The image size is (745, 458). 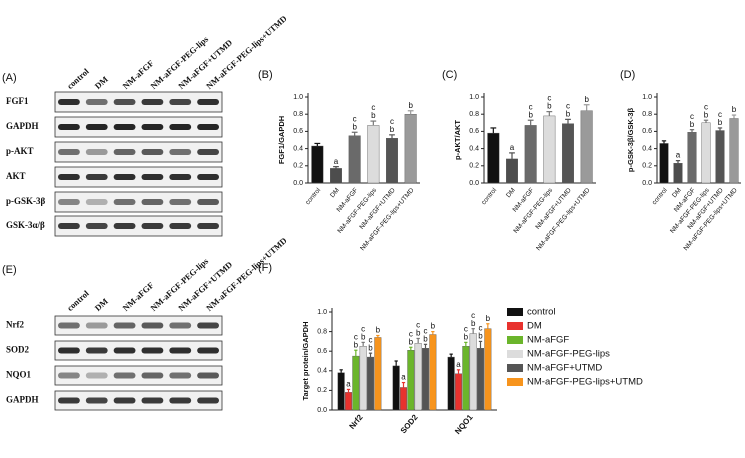 What do you see at coordinates (78, 300) in the screenshot?
I see `lane-label: control` at bounding box center [78, 300].